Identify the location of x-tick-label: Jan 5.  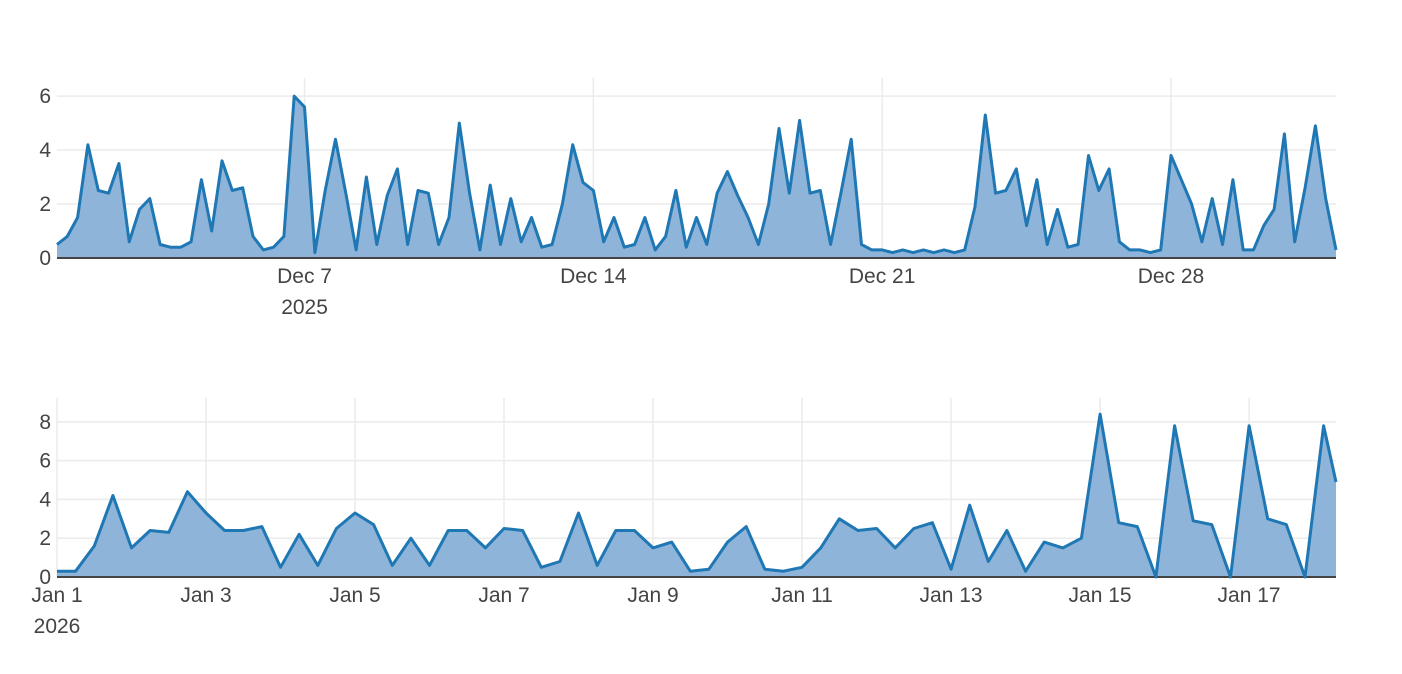
(354, 595).